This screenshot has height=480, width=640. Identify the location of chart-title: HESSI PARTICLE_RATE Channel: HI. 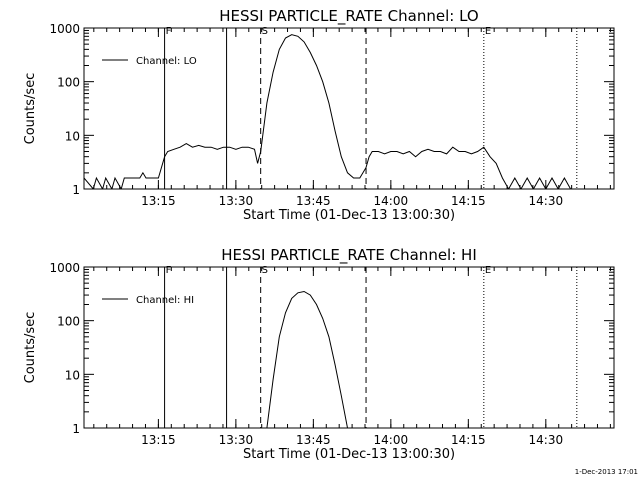
(349, 255).